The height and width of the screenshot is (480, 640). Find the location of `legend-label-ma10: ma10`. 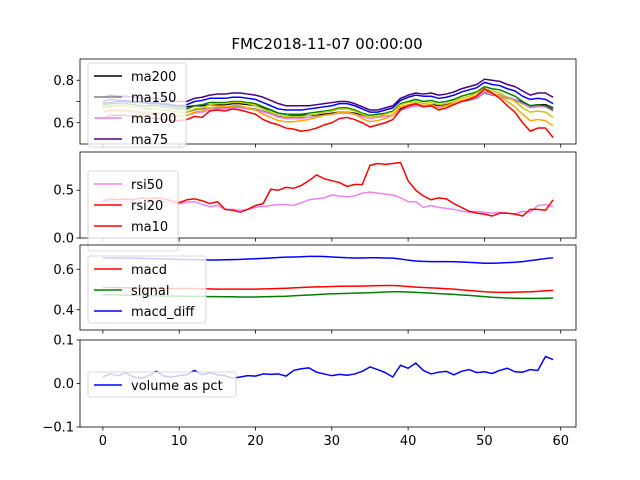

legend-label-ma10: ma10 is located at coordinates (149, 227).